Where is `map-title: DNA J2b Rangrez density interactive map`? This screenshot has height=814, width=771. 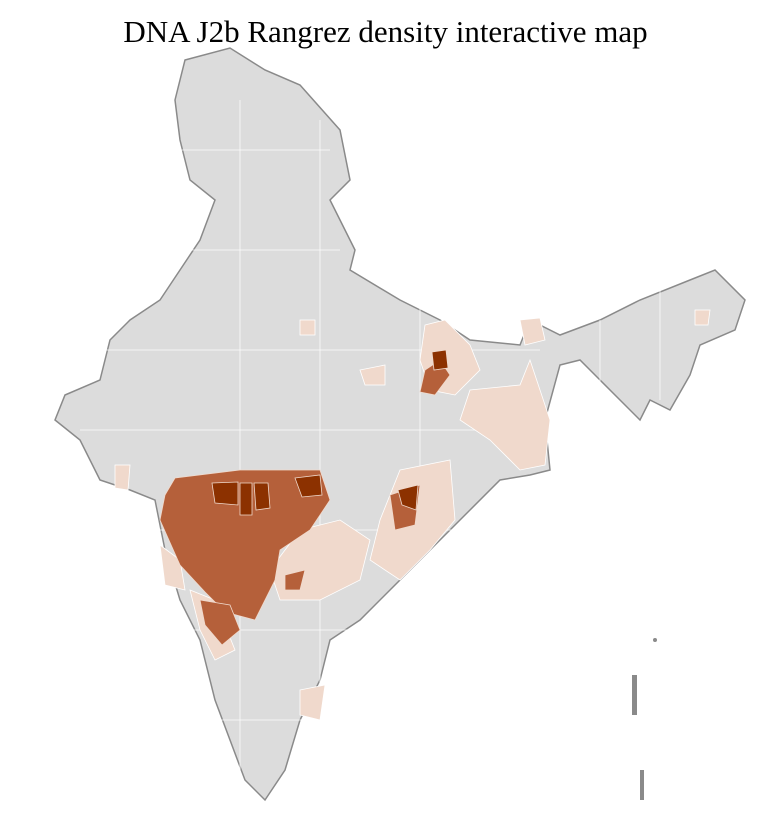 map-title: DNA J2b Rangrez density interactive map is located at coordinates (385, 31).